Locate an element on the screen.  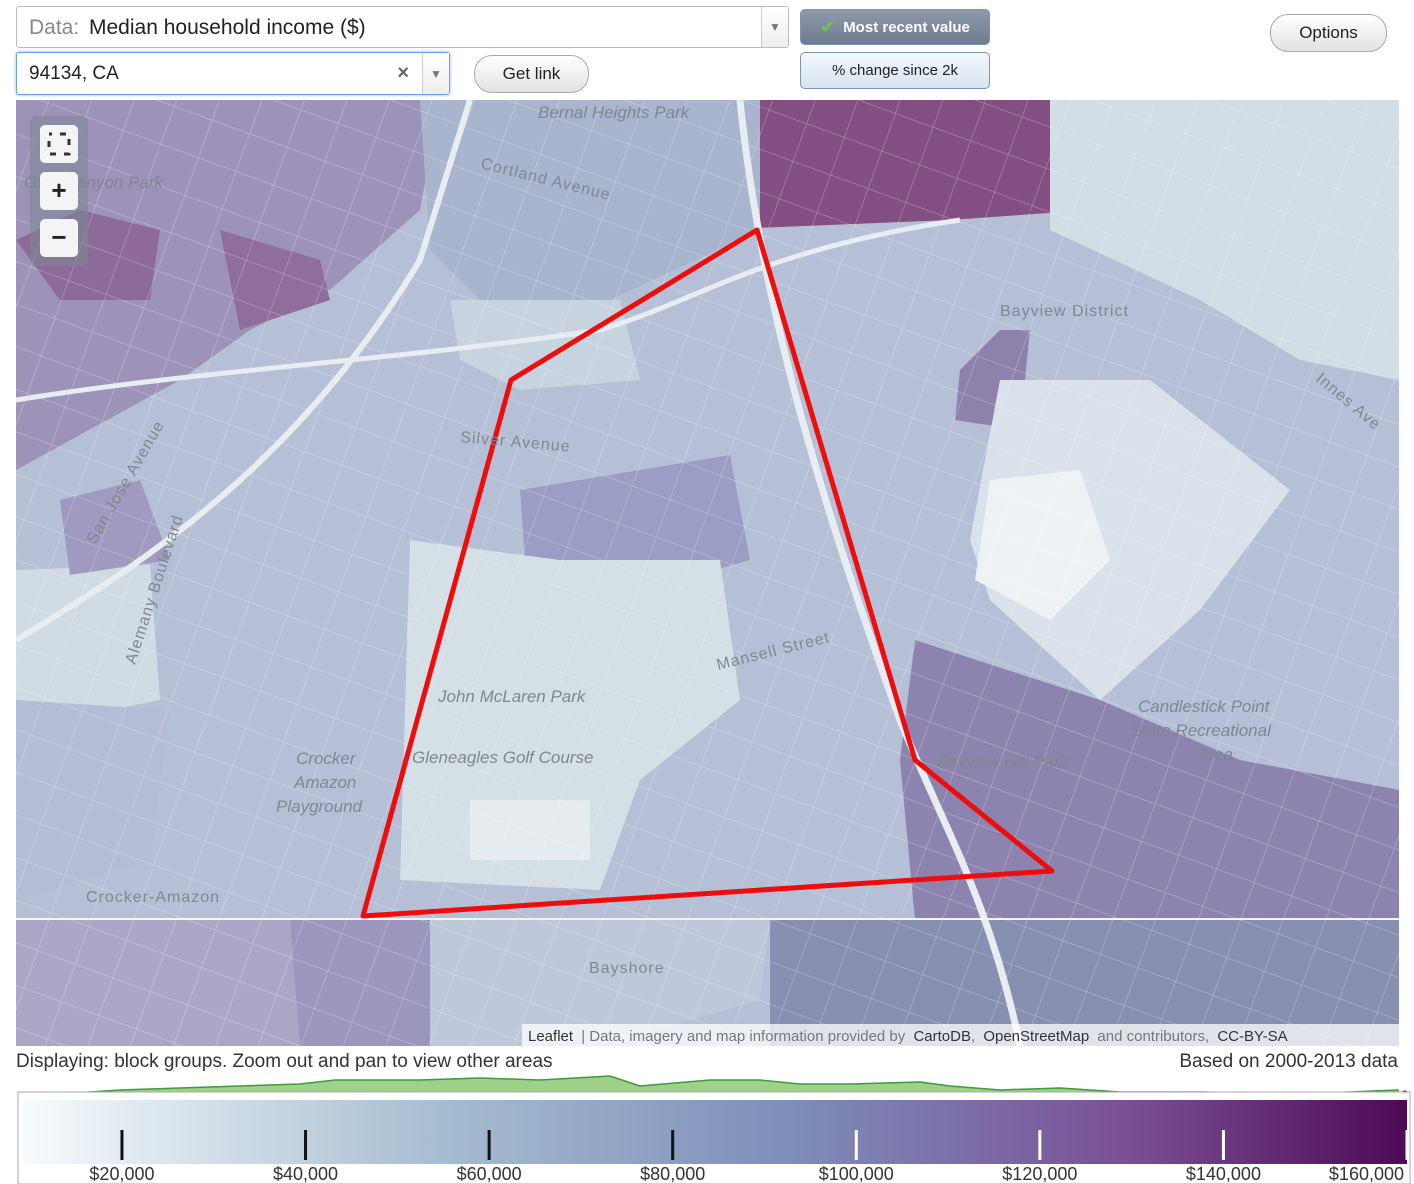
legend-tick-label: $140,000 is located at coordinates (1223, 1174).